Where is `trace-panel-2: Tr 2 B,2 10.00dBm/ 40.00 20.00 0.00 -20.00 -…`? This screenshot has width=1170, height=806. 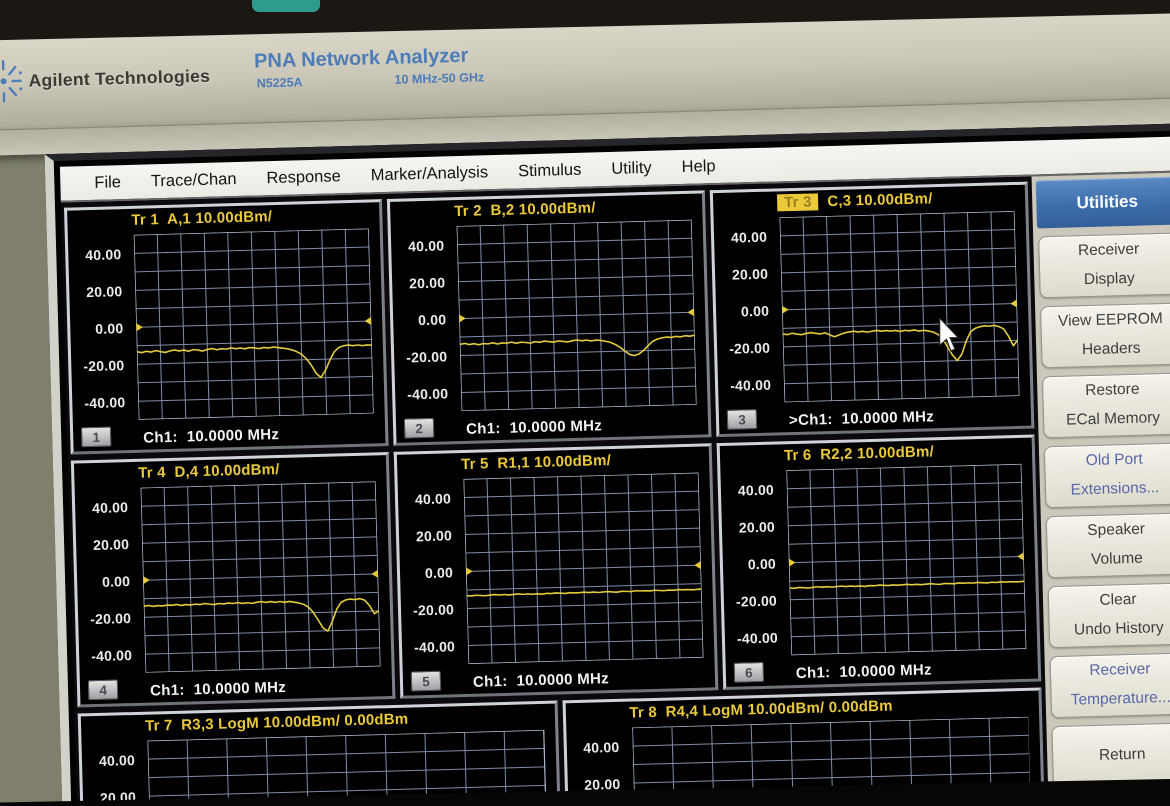
trace-panel-2: Tr 2 B,2 10.00dBm/ 40.00 20.00 0.00 -20.00 -… is located at coordinates (549, 318).